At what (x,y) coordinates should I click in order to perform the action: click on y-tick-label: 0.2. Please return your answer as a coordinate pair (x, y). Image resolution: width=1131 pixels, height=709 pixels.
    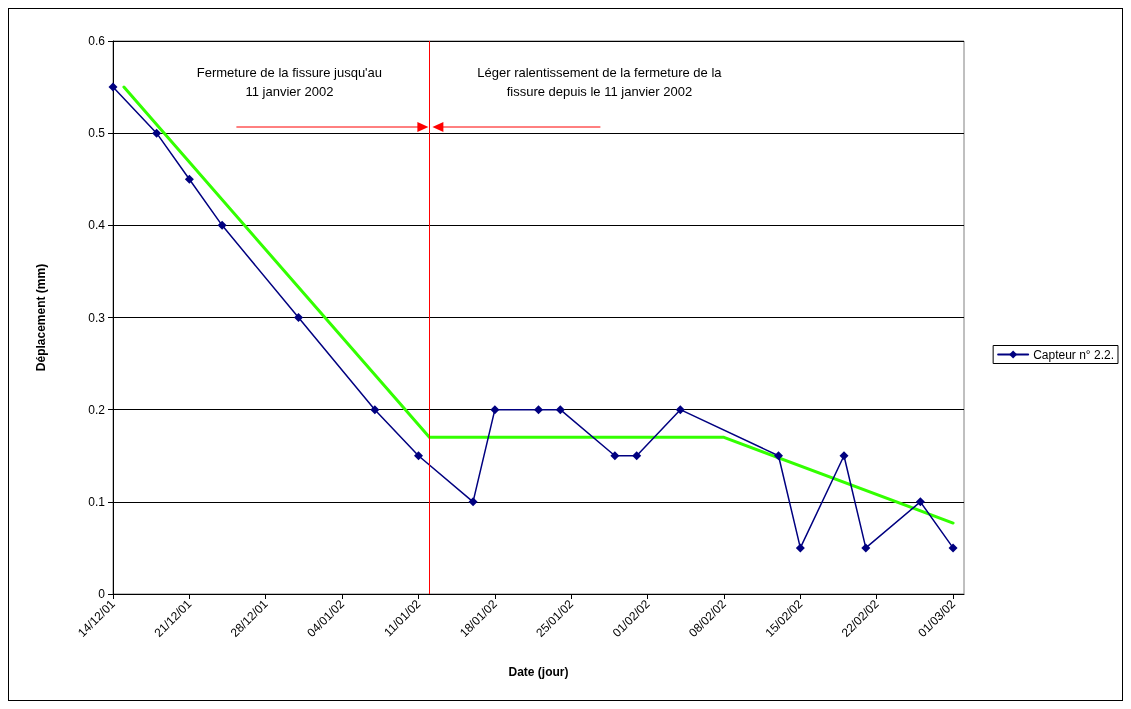
    Looking at the image, I should click on (97, 409).